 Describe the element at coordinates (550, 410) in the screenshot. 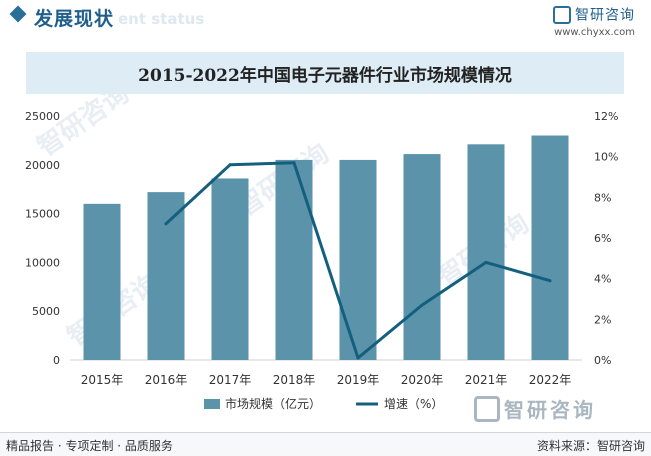

I see `bottom-logo-text: 智研咨询` at that location.